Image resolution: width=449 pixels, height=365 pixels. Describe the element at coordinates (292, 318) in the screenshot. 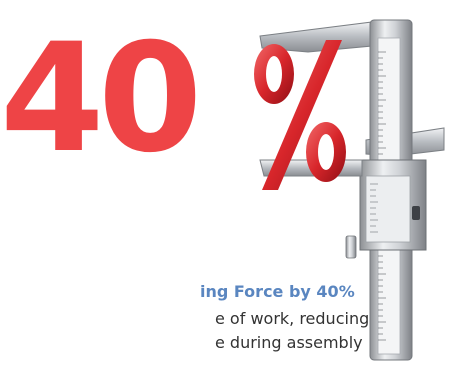

I see `body-text-line-1: e of work, reducing` at that location.